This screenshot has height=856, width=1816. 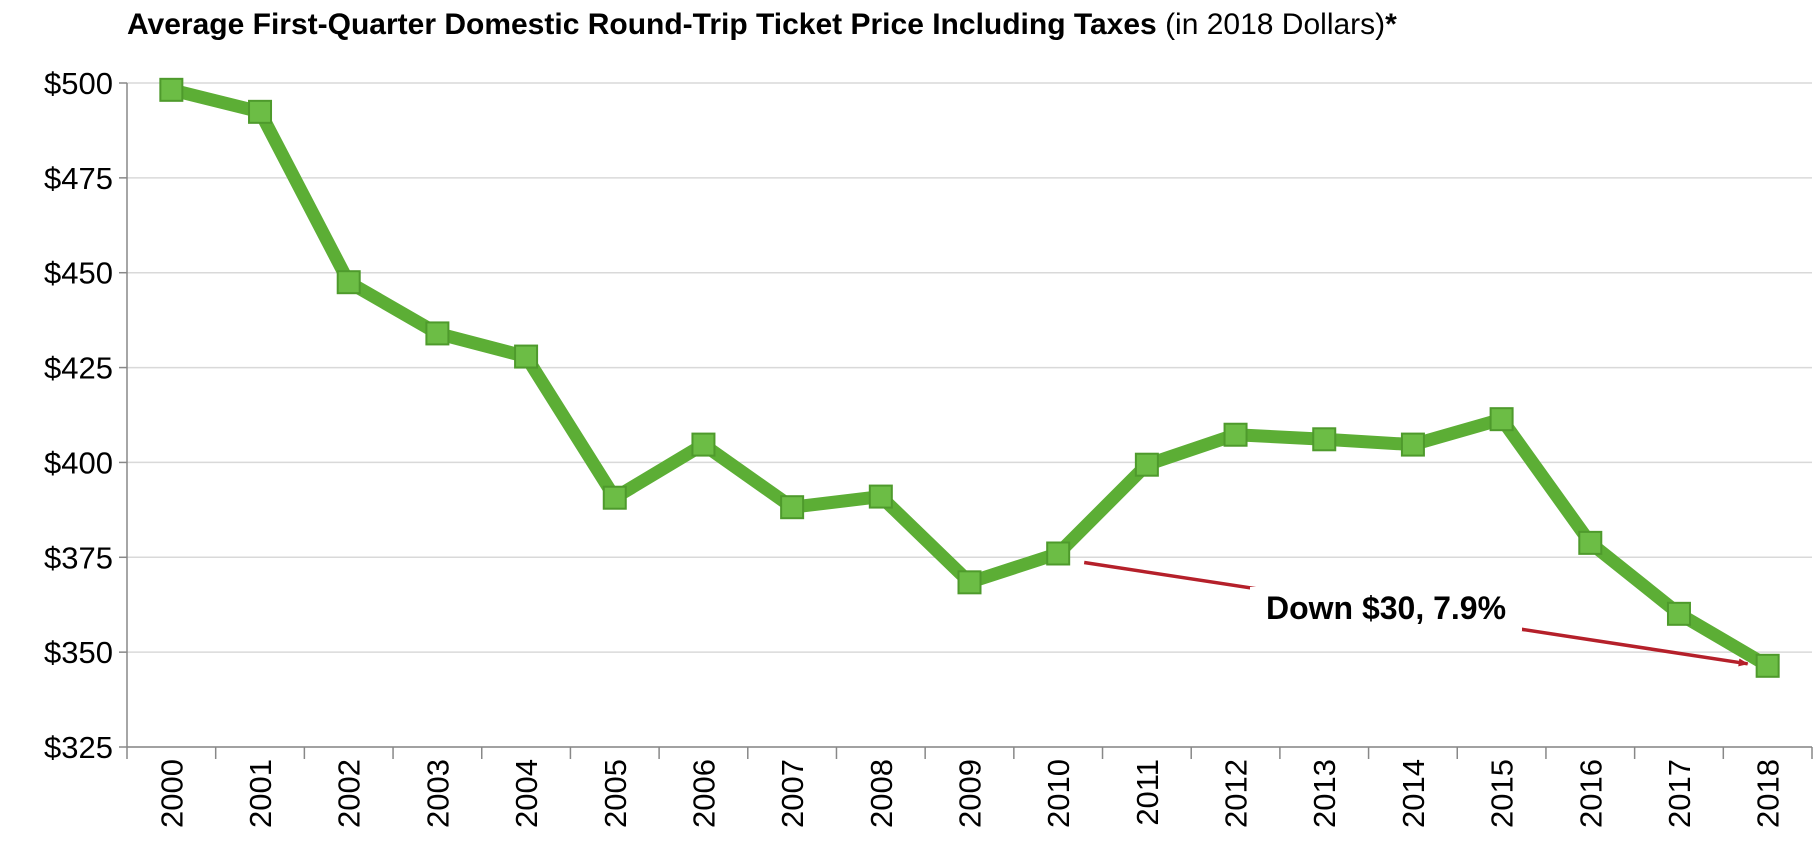 I want to click on annotation-bg, so click(x=1386, y=609).